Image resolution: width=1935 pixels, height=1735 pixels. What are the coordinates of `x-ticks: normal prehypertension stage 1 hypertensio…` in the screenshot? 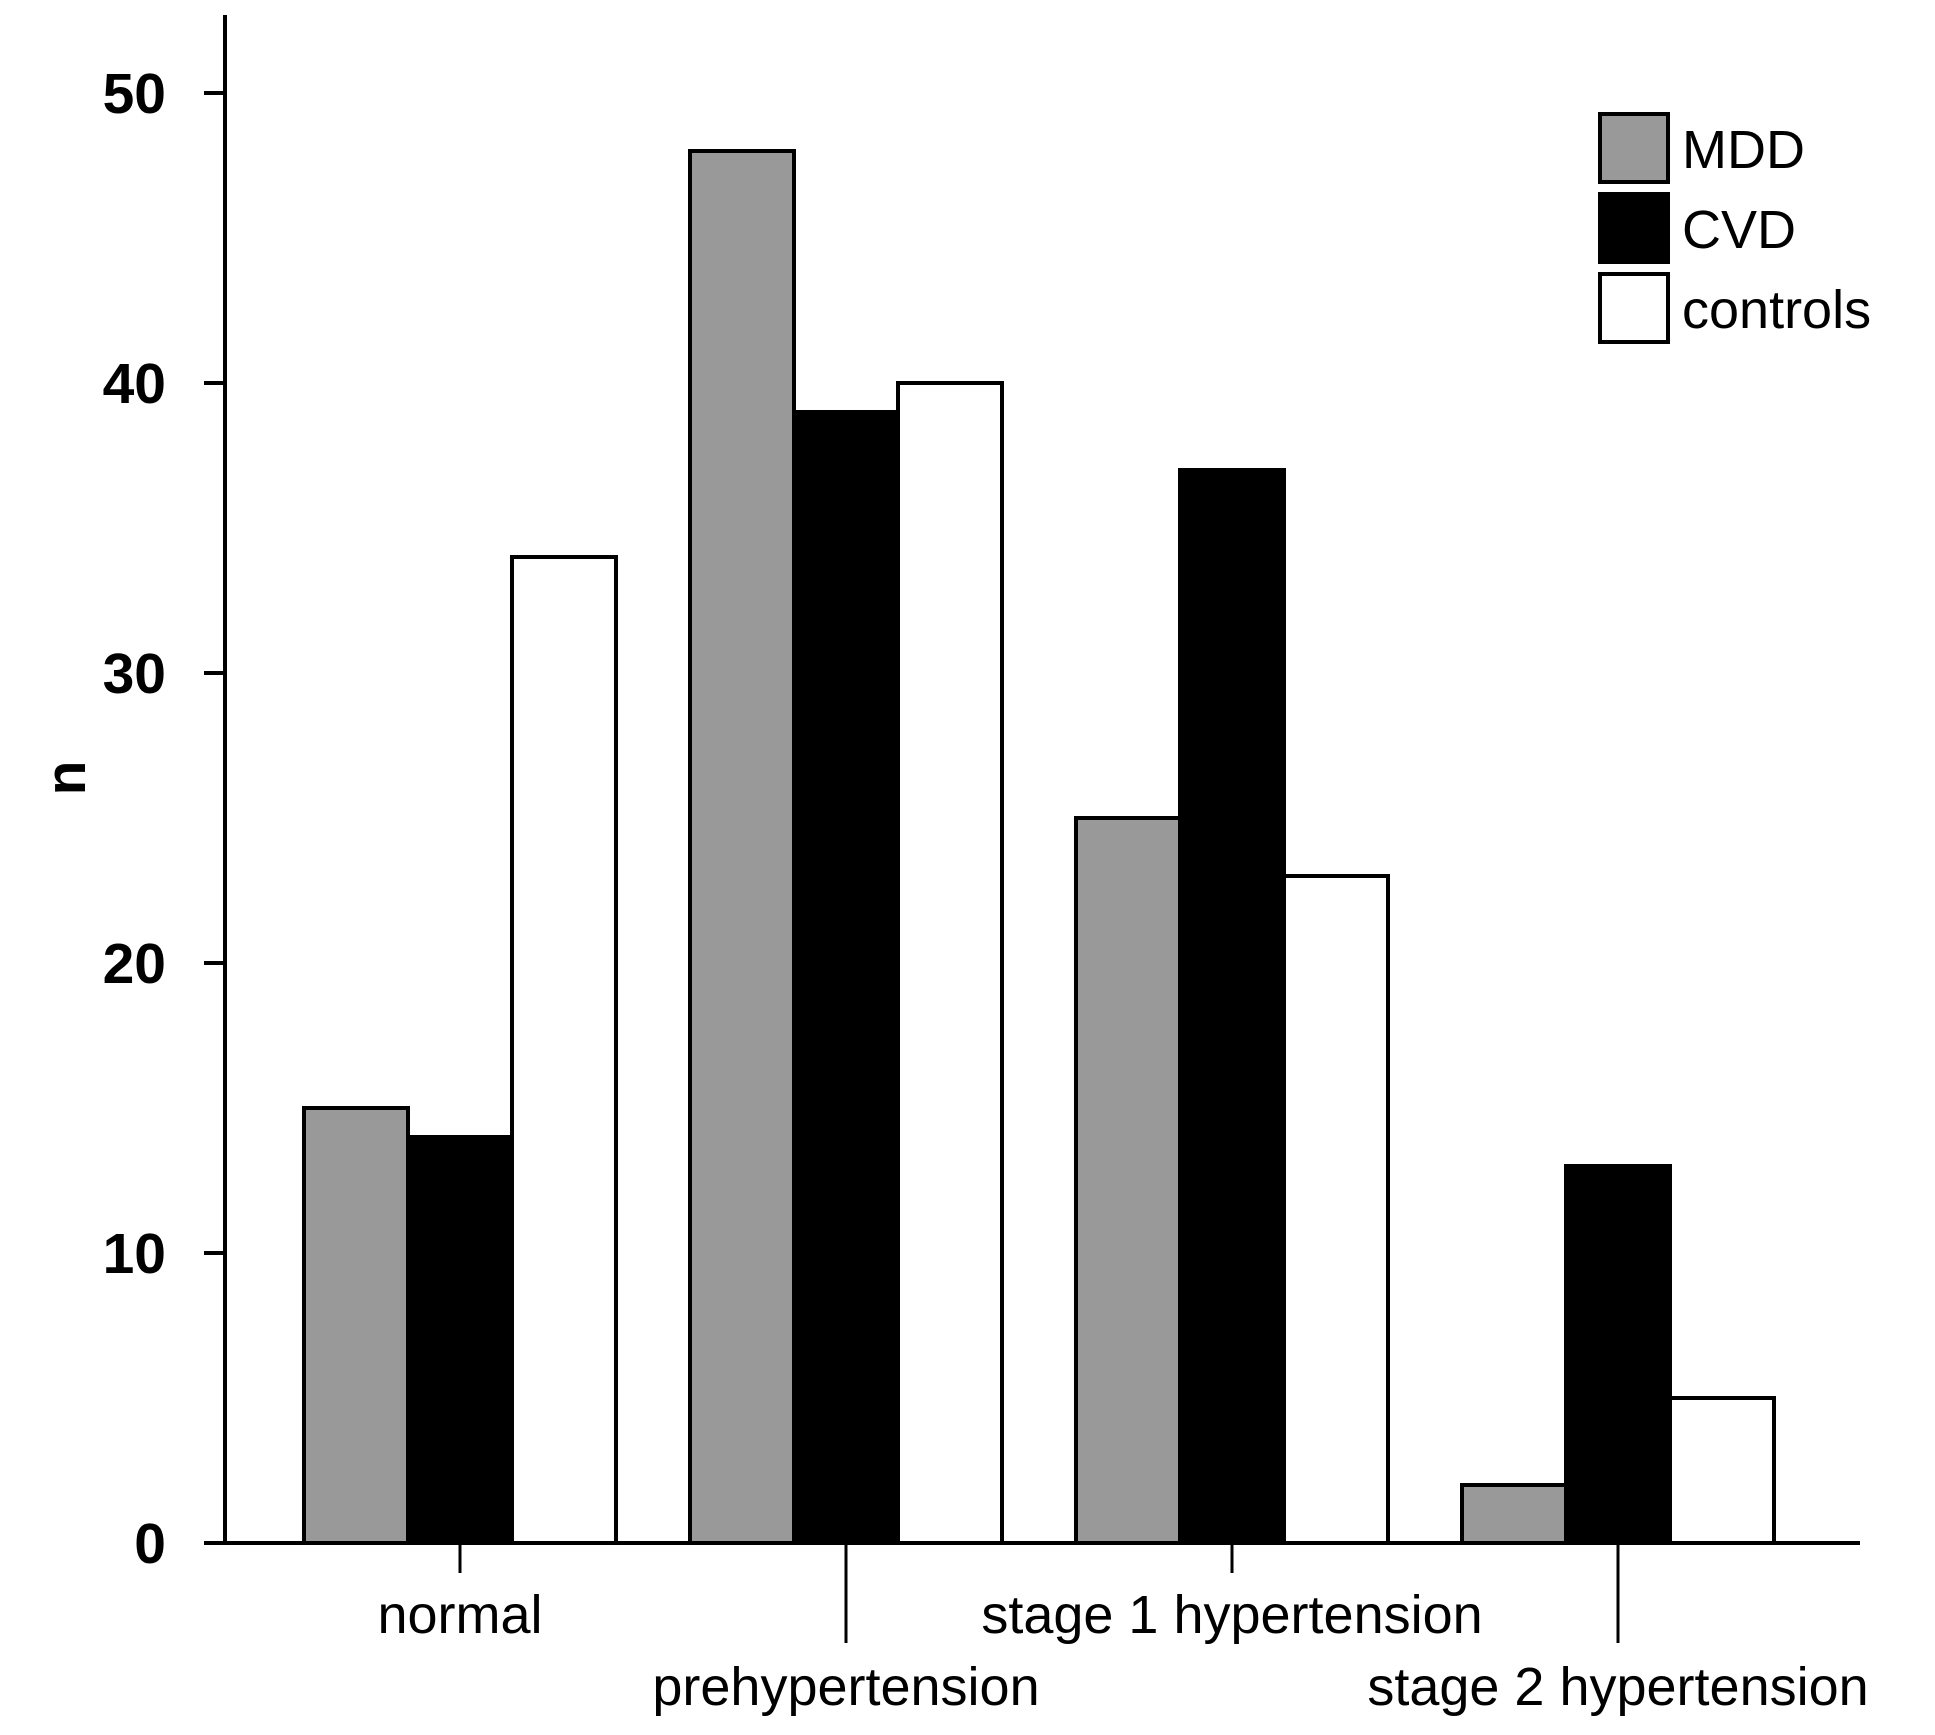 It's located at (1123, 1630).